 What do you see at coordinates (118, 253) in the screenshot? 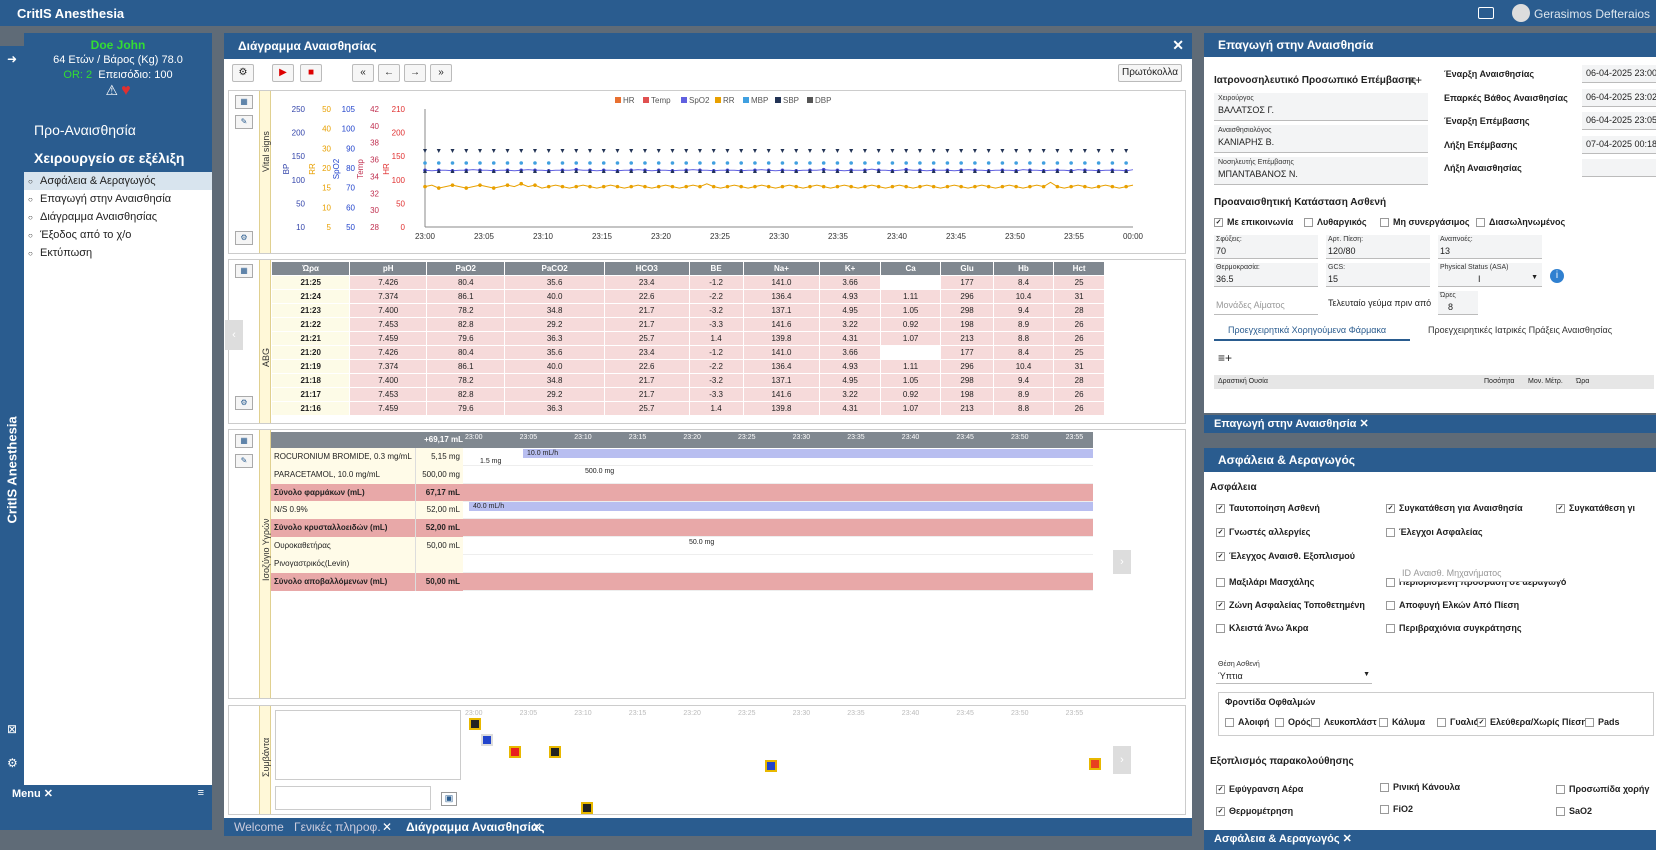
I see `menu-item-print: Εκτύπωση` at bounding box center [118, 253].